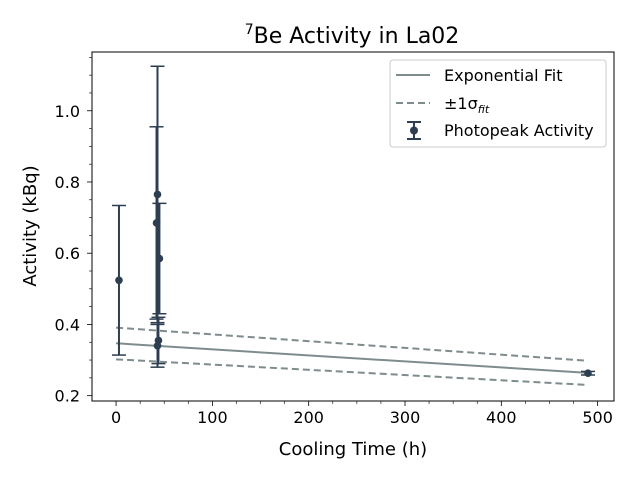 This screenshot has width=640, height=484. Describe the element at coordinates (67, 396) in the screenshot. I see `y-tick-label: 0.2` at that location.